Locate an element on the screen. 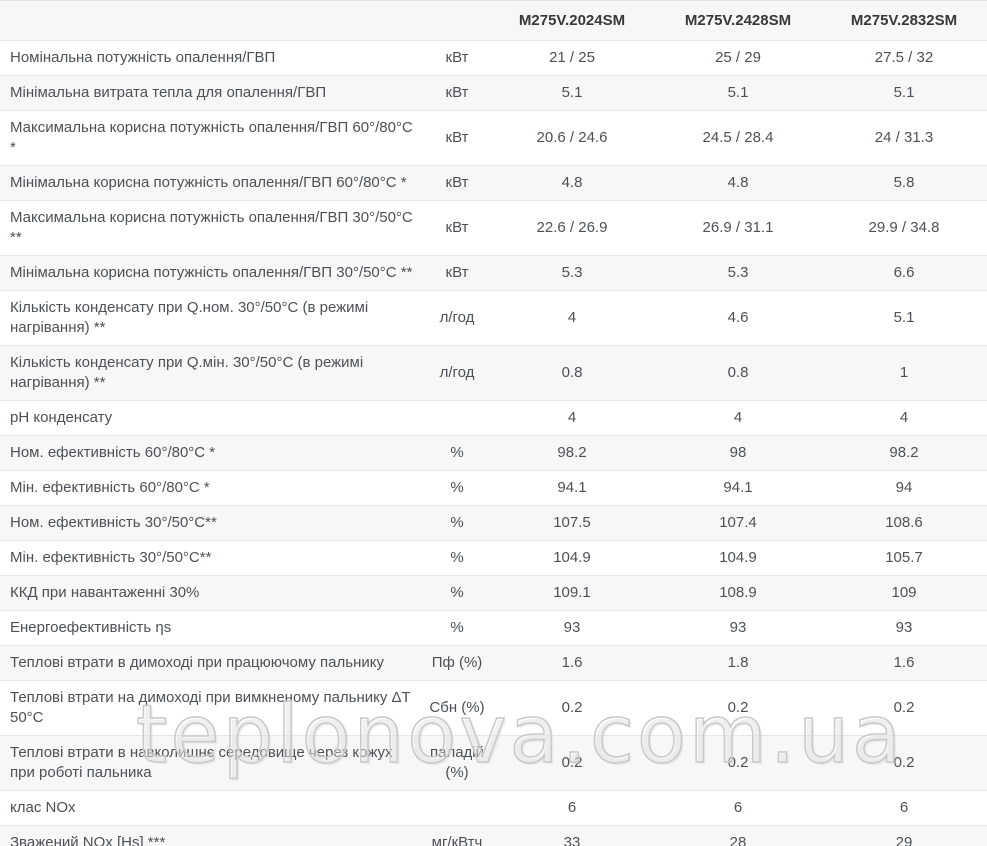 Image resolution: width=987 pixels, height=846 pixels. value-cell: 1 is located at coordinates (904, 373).